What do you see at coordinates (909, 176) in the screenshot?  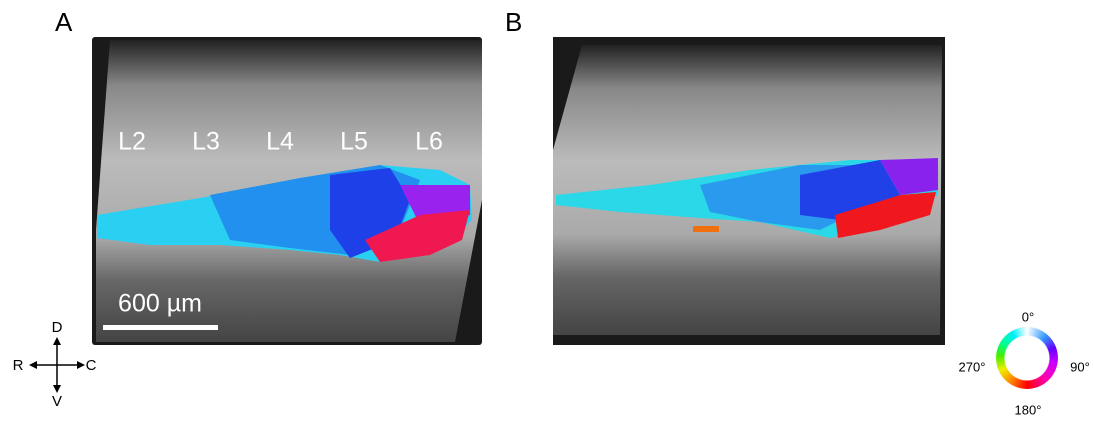 I see `map-purple` at bounding box center [909, 176].